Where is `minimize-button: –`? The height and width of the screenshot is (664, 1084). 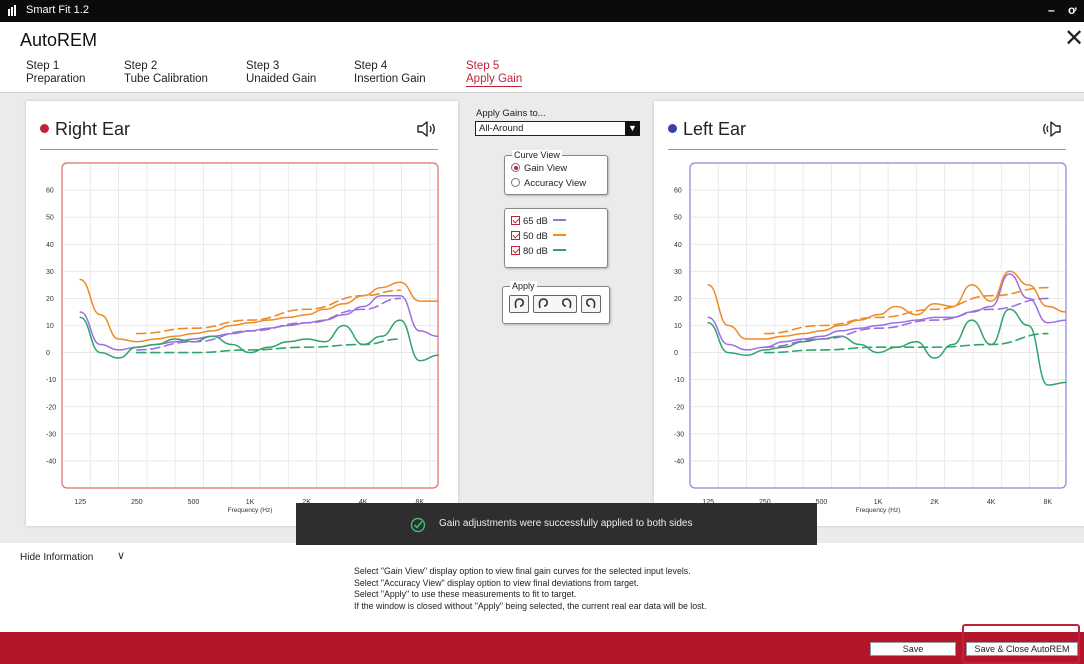 minimize-button: – is located at coordinates (1051, 10).